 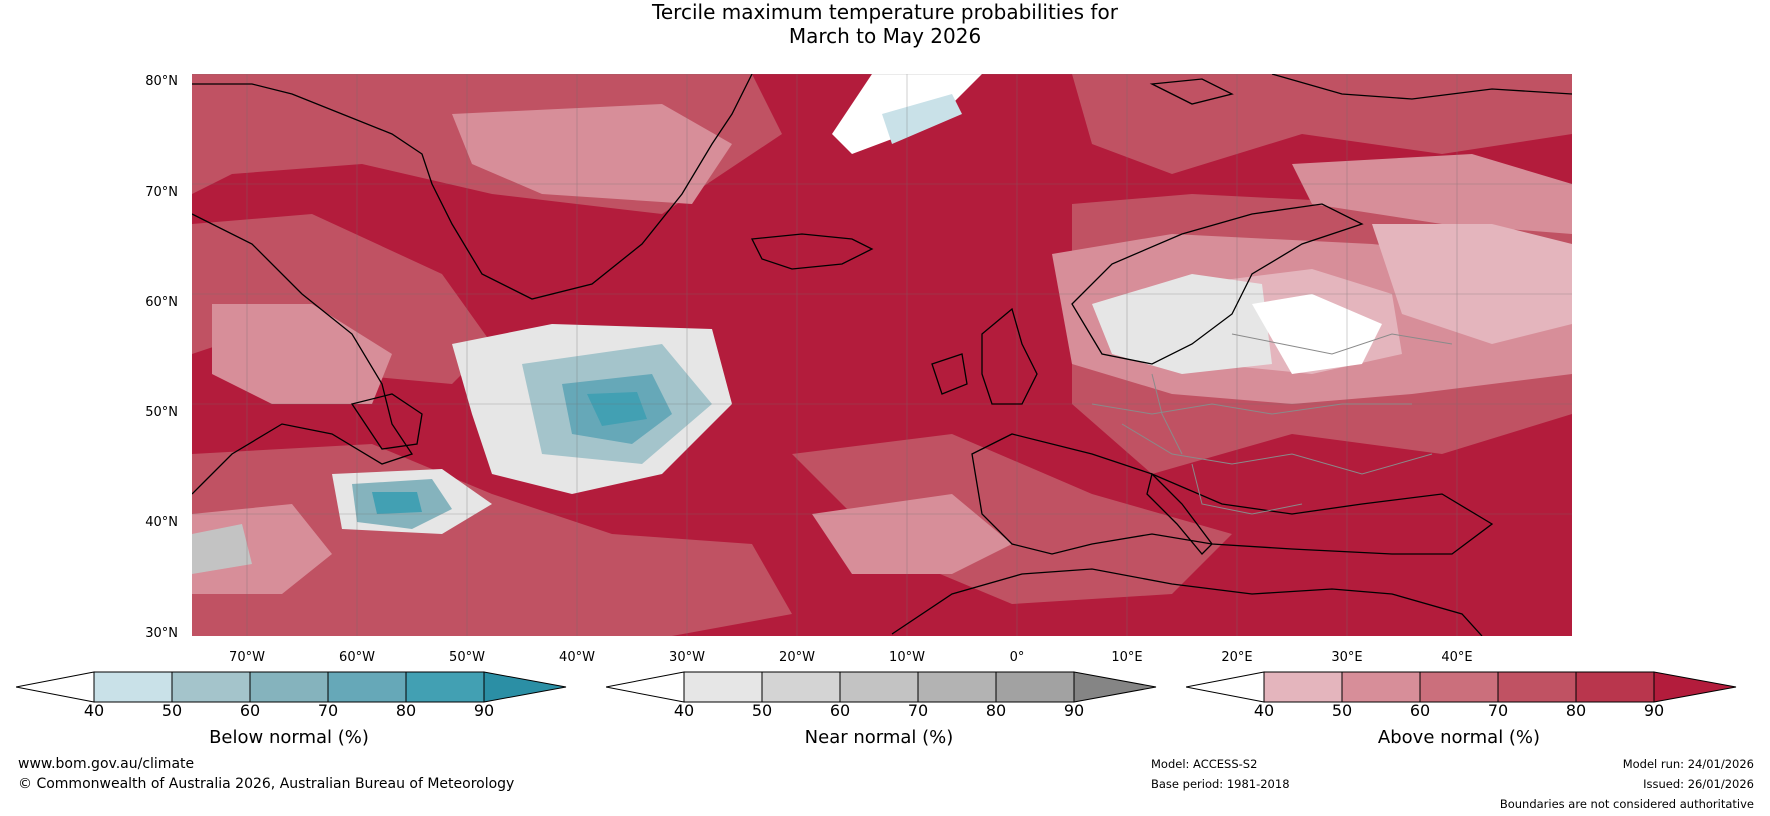 I want to click on colorbar-below-tick: 40, so click(x=94, y=710).